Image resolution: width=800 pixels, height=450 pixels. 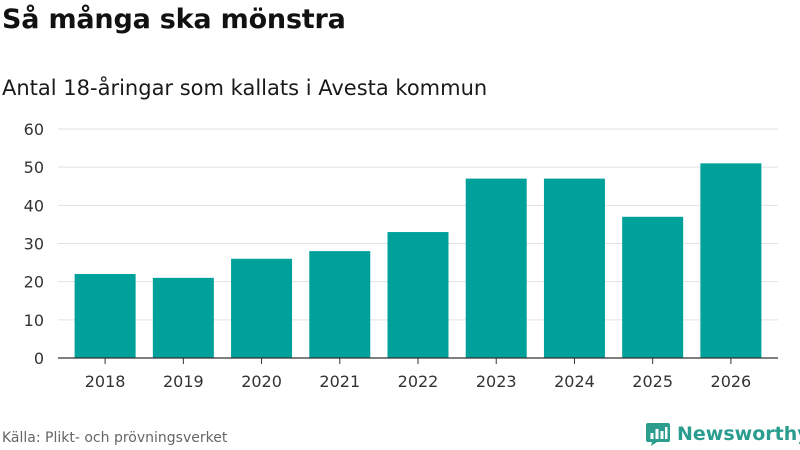 I want to click on bar-2023, so click(x=496, y=268).